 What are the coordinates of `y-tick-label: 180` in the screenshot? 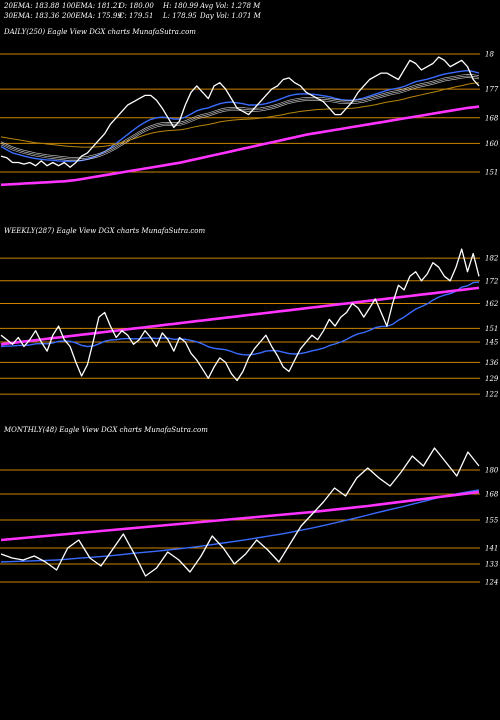 It's located at (492, 471).